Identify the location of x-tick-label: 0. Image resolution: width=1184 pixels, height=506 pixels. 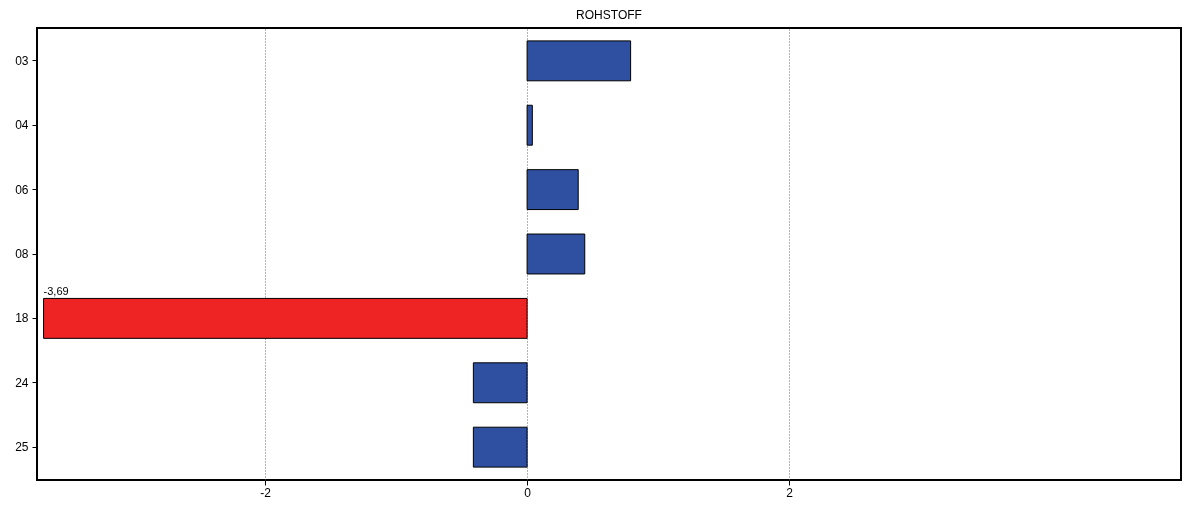
(528, 492).